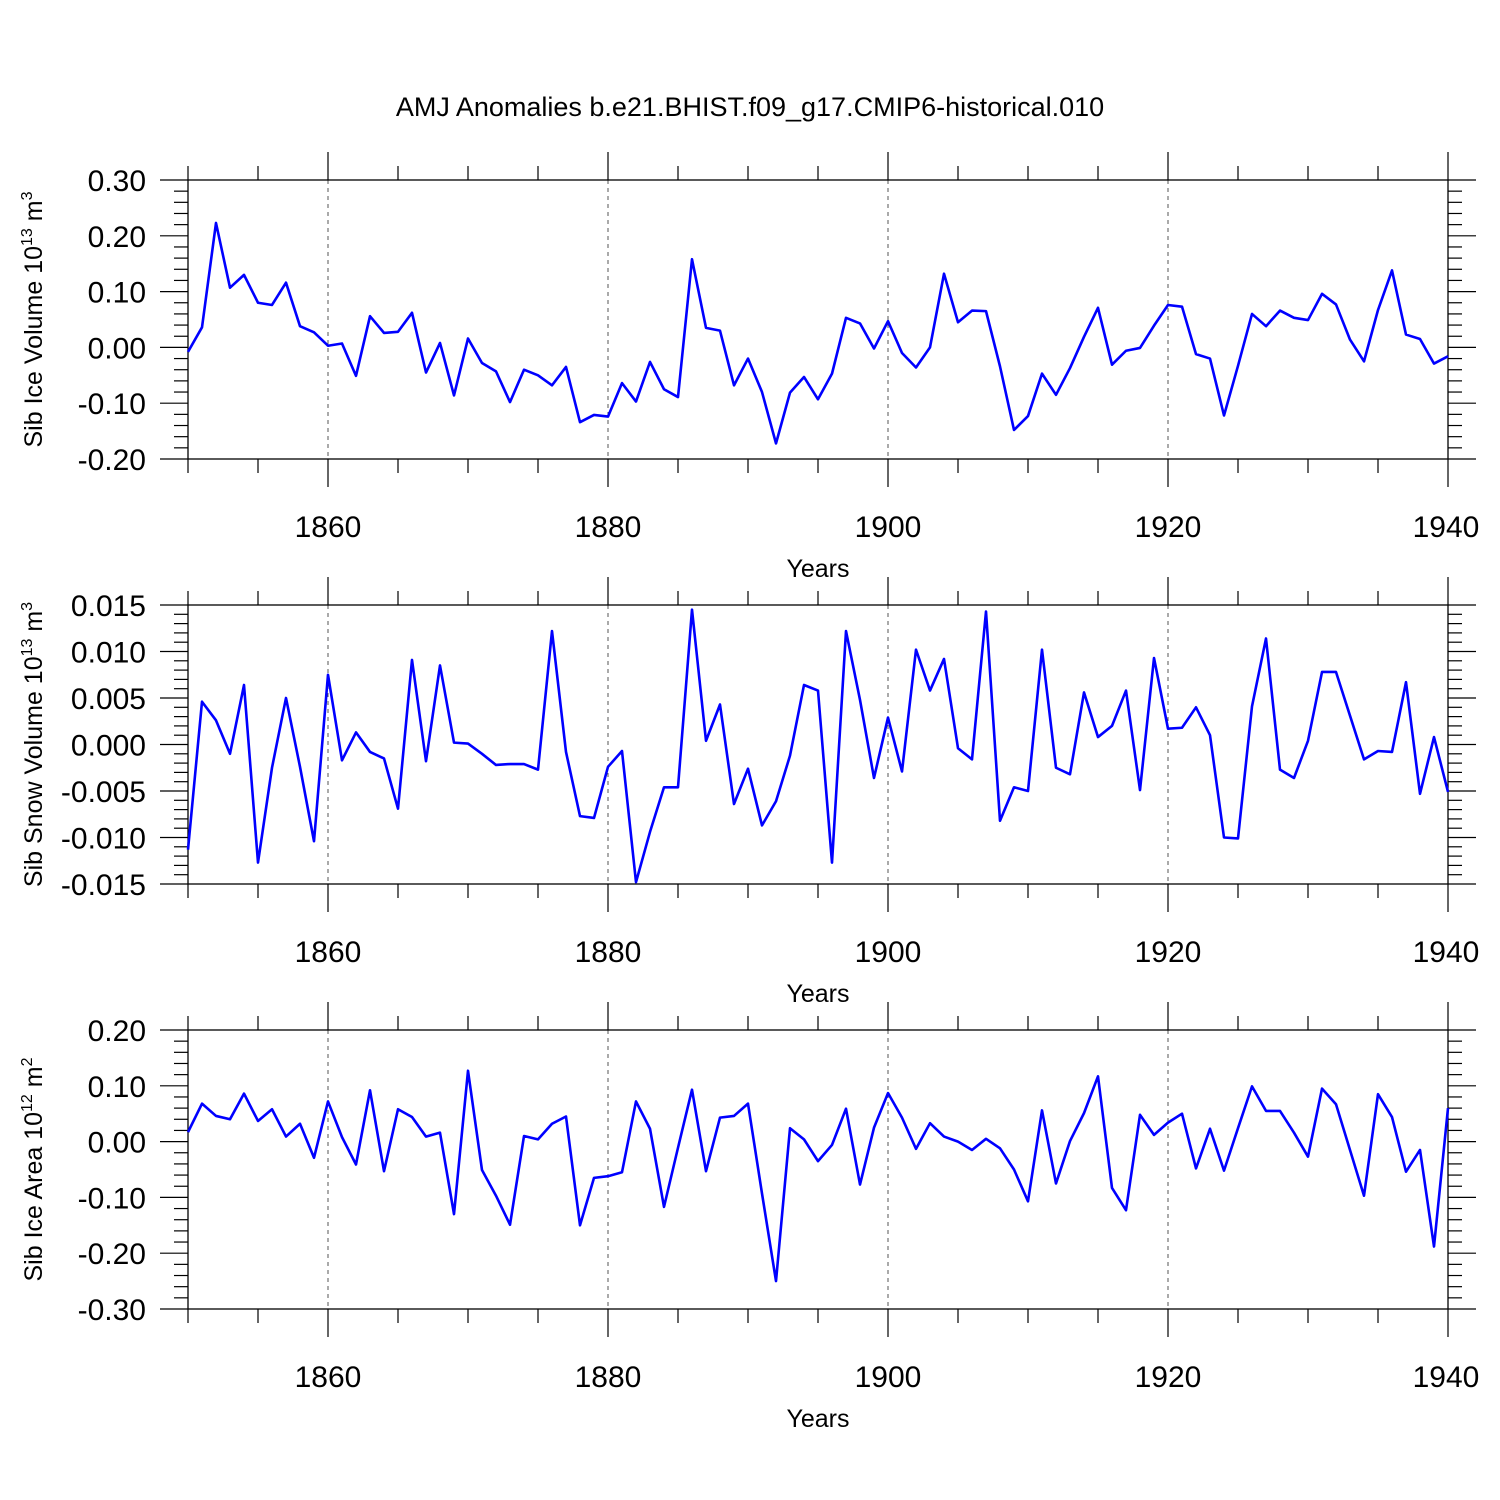 This screenshot has width=1500, height=1500. I want to click on y-axis-label-text: Sib Ice Volume 10, so click(34, 347).